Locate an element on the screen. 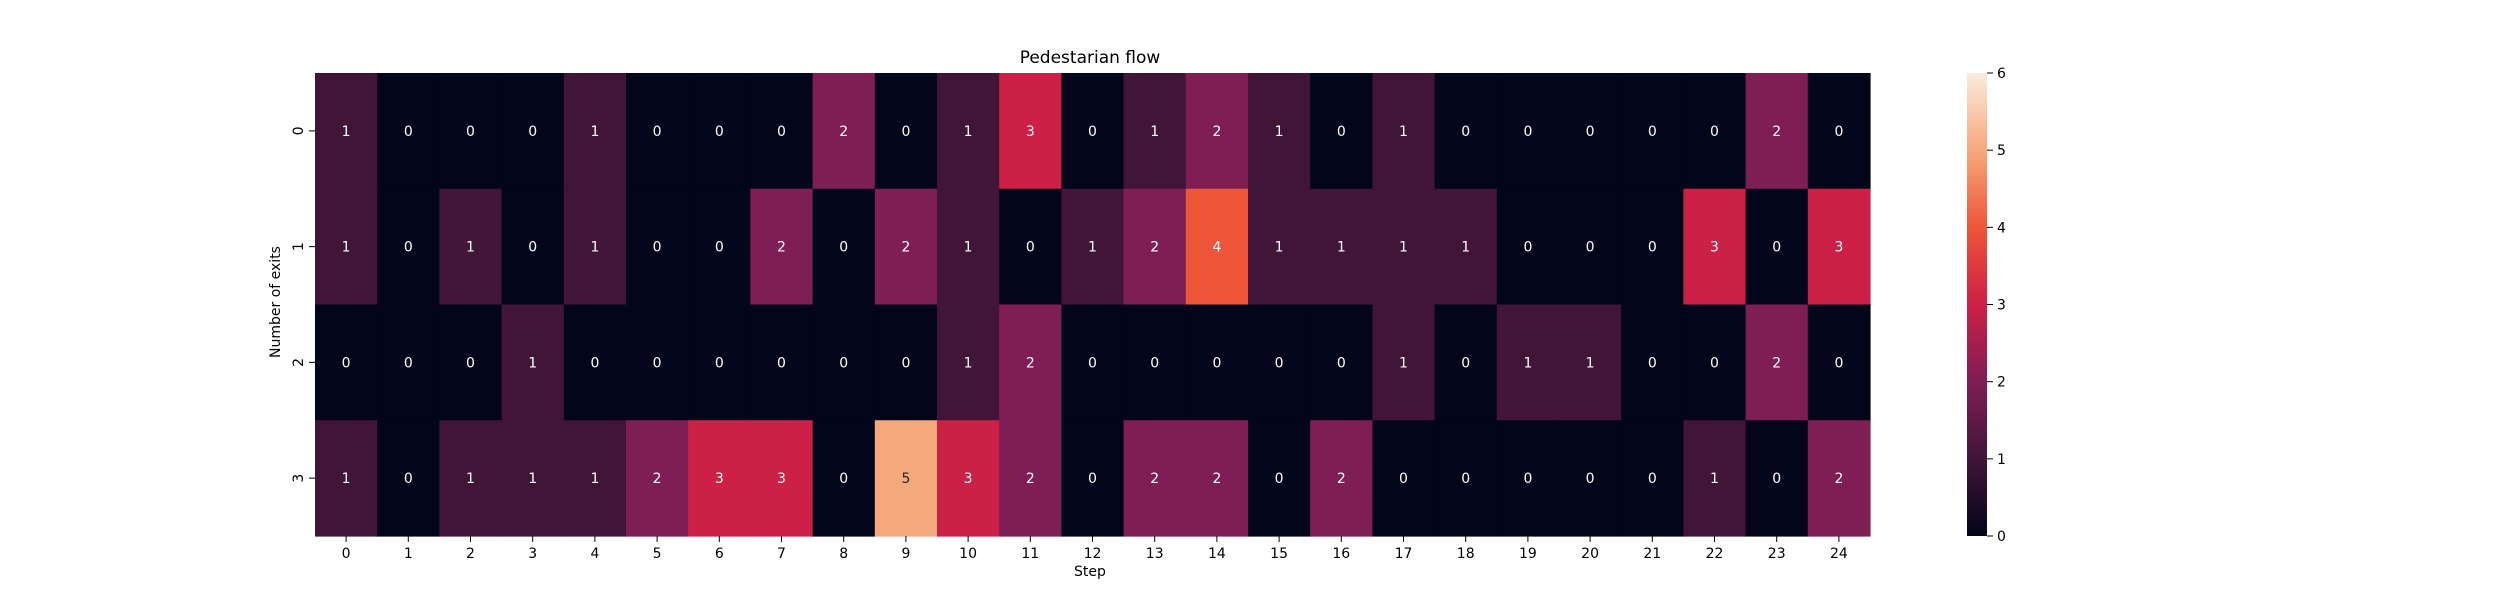 Image resolution: width=2500 pixels, height=600 pixels. colorbar-tick-label: 3 is located at coordinates (2001, 306).